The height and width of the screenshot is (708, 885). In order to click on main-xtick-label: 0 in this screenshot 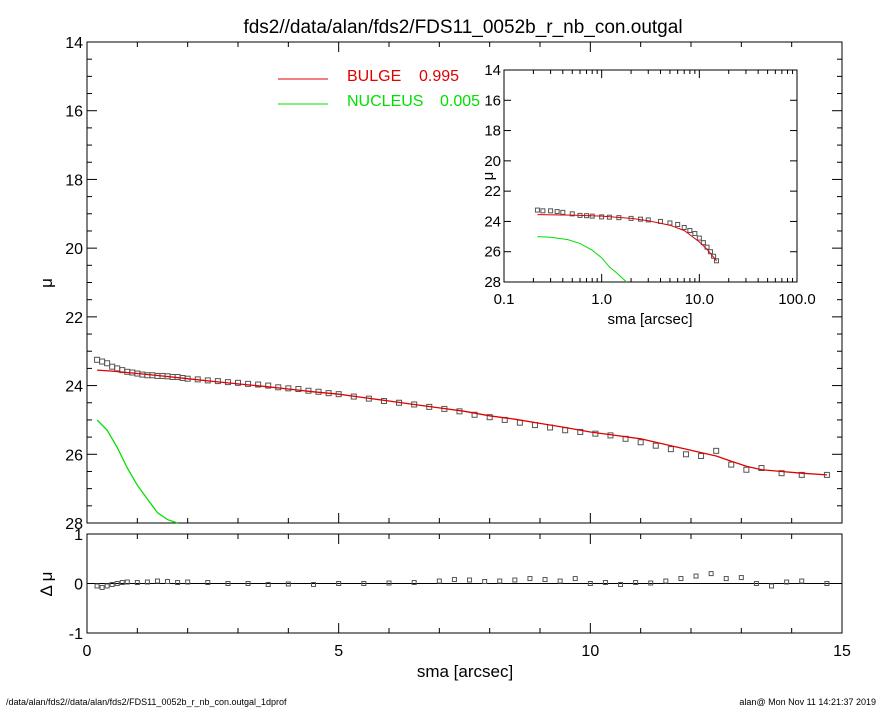, I will do `click(87, 651)`.